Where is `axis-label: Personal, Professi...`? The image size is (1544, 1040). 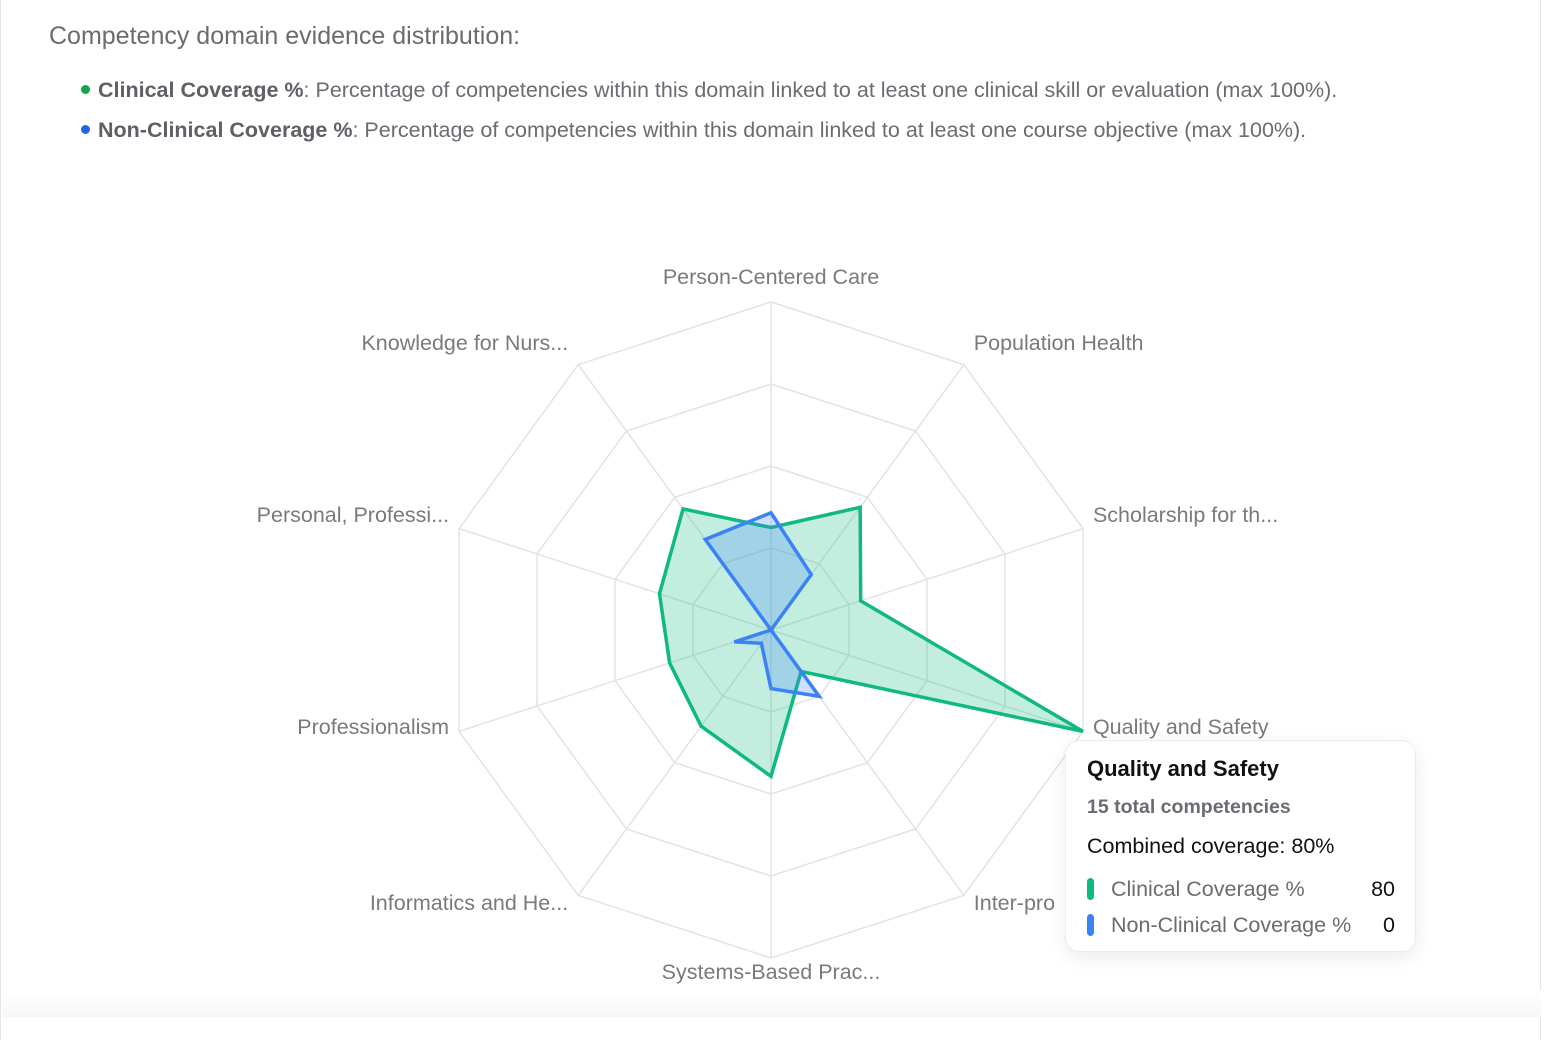 axis-label: Personal, Professi... is located at coordinates (353, 514).